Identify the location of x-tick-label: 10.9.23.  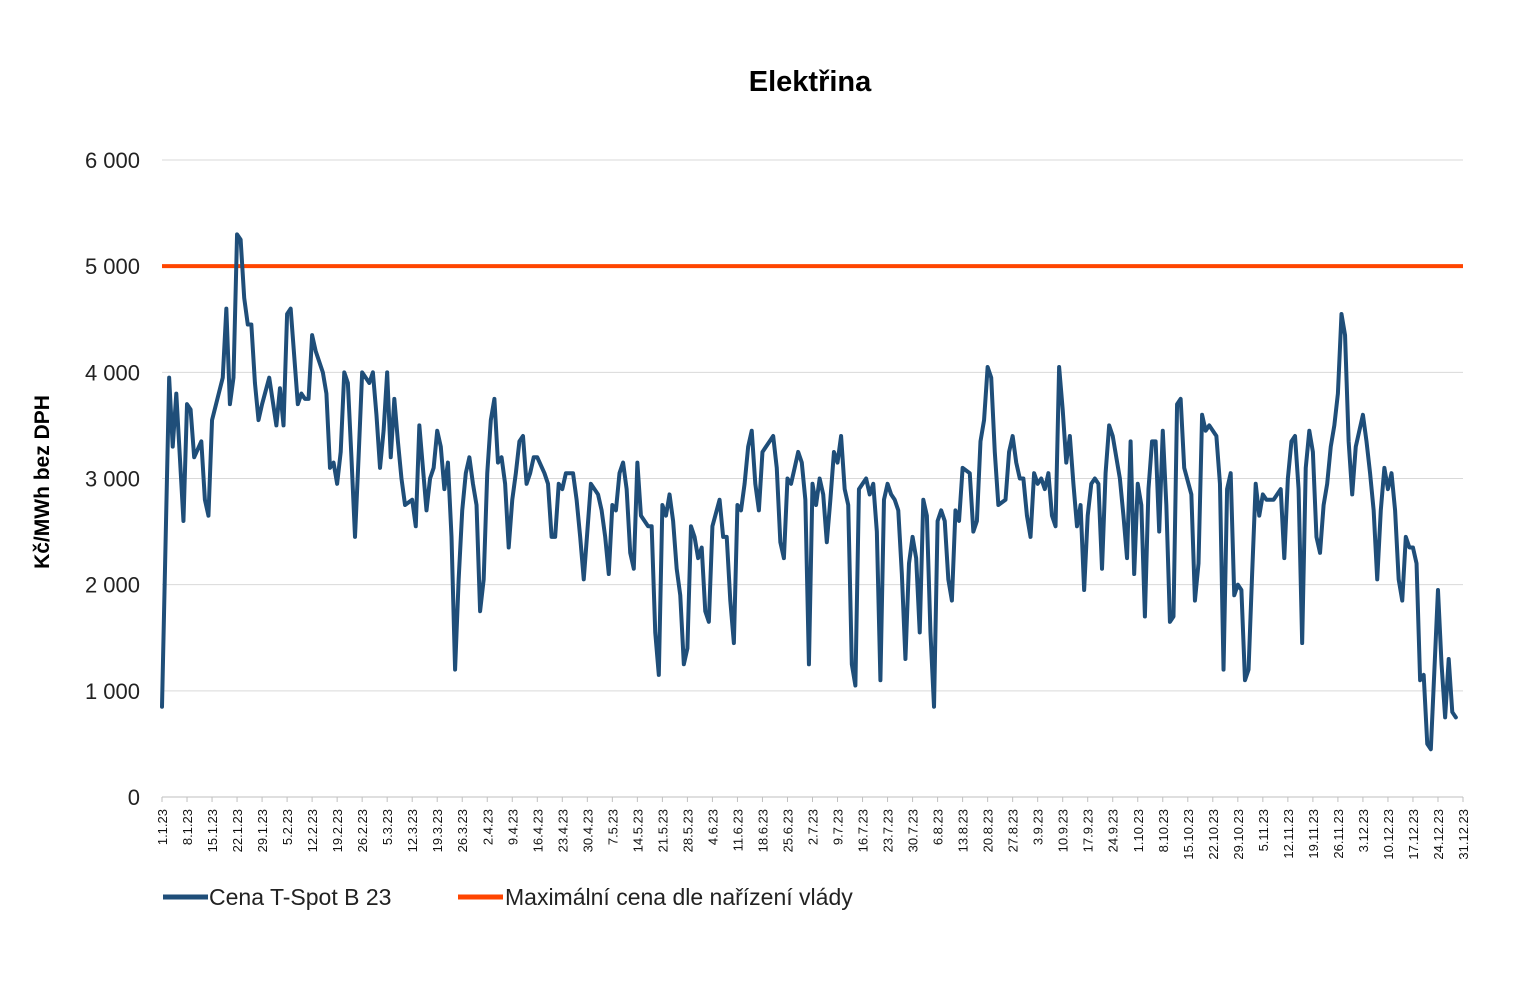
(1063, 830).